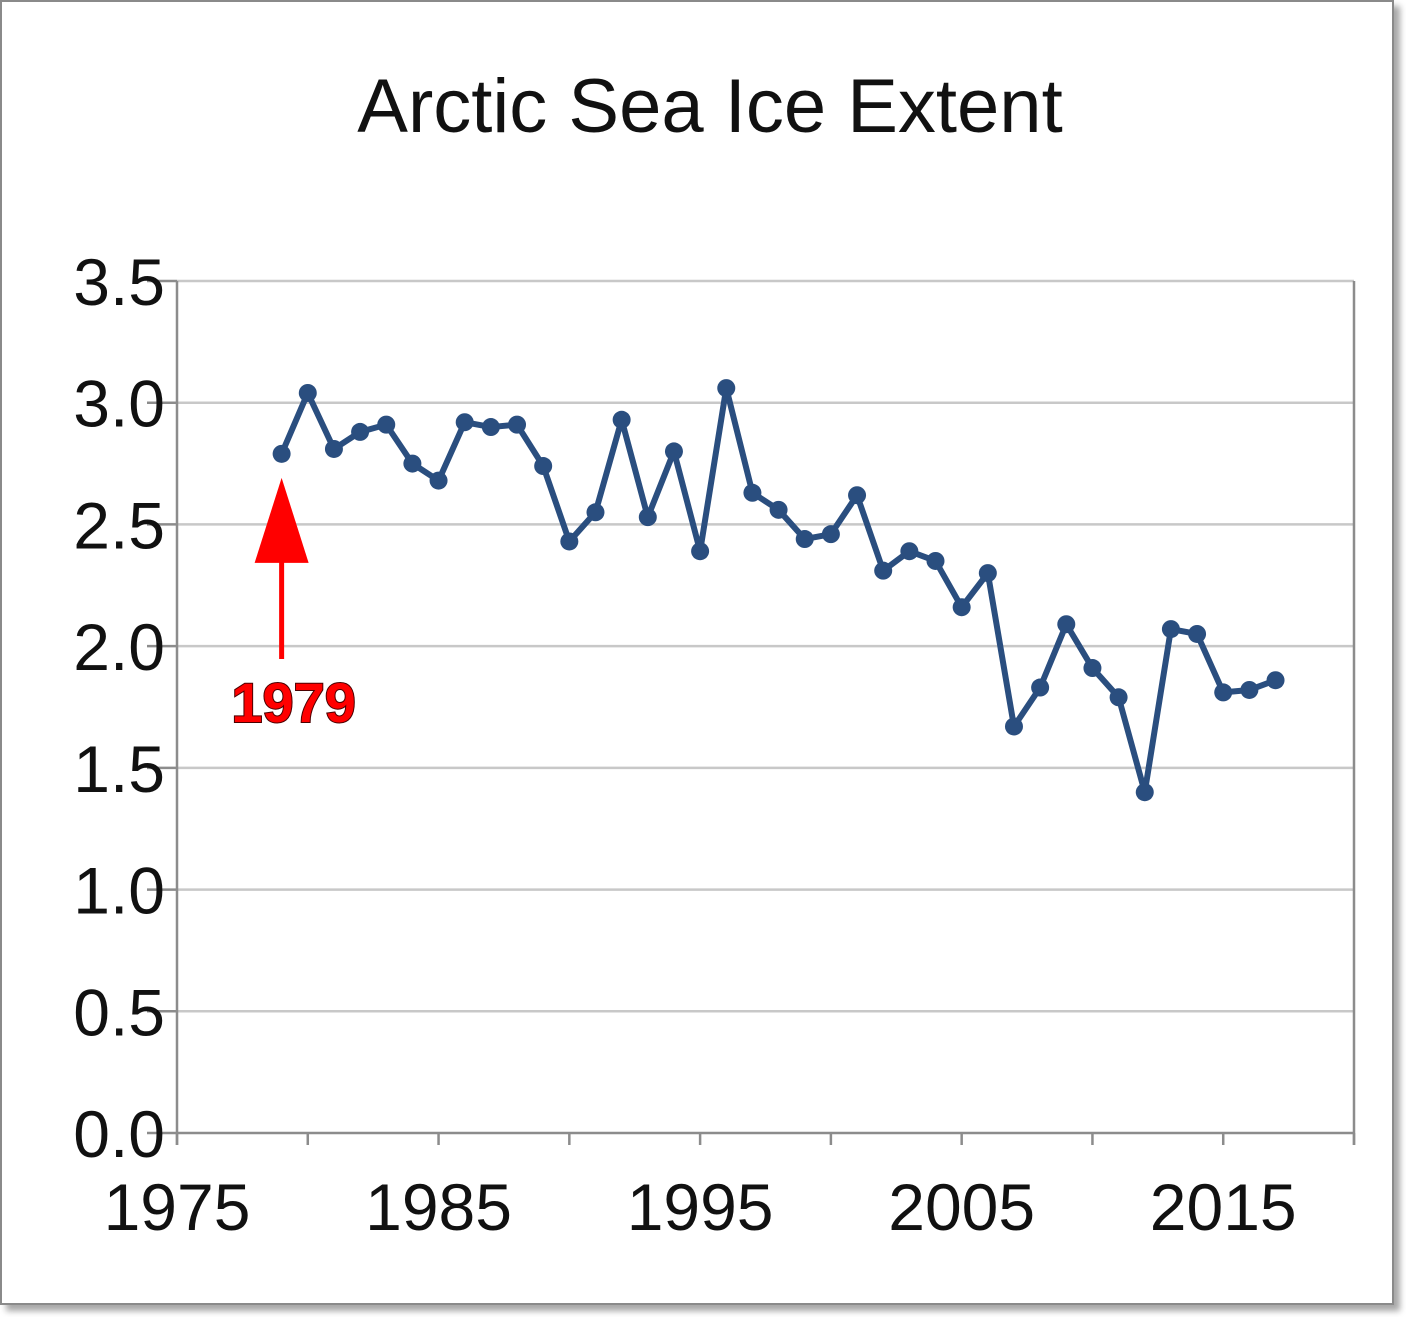 The image size is (1406, 1317). Describe the element at coordinates (119, 525) in the screenshot. I see `y-tick-label: 2.5` at that location.